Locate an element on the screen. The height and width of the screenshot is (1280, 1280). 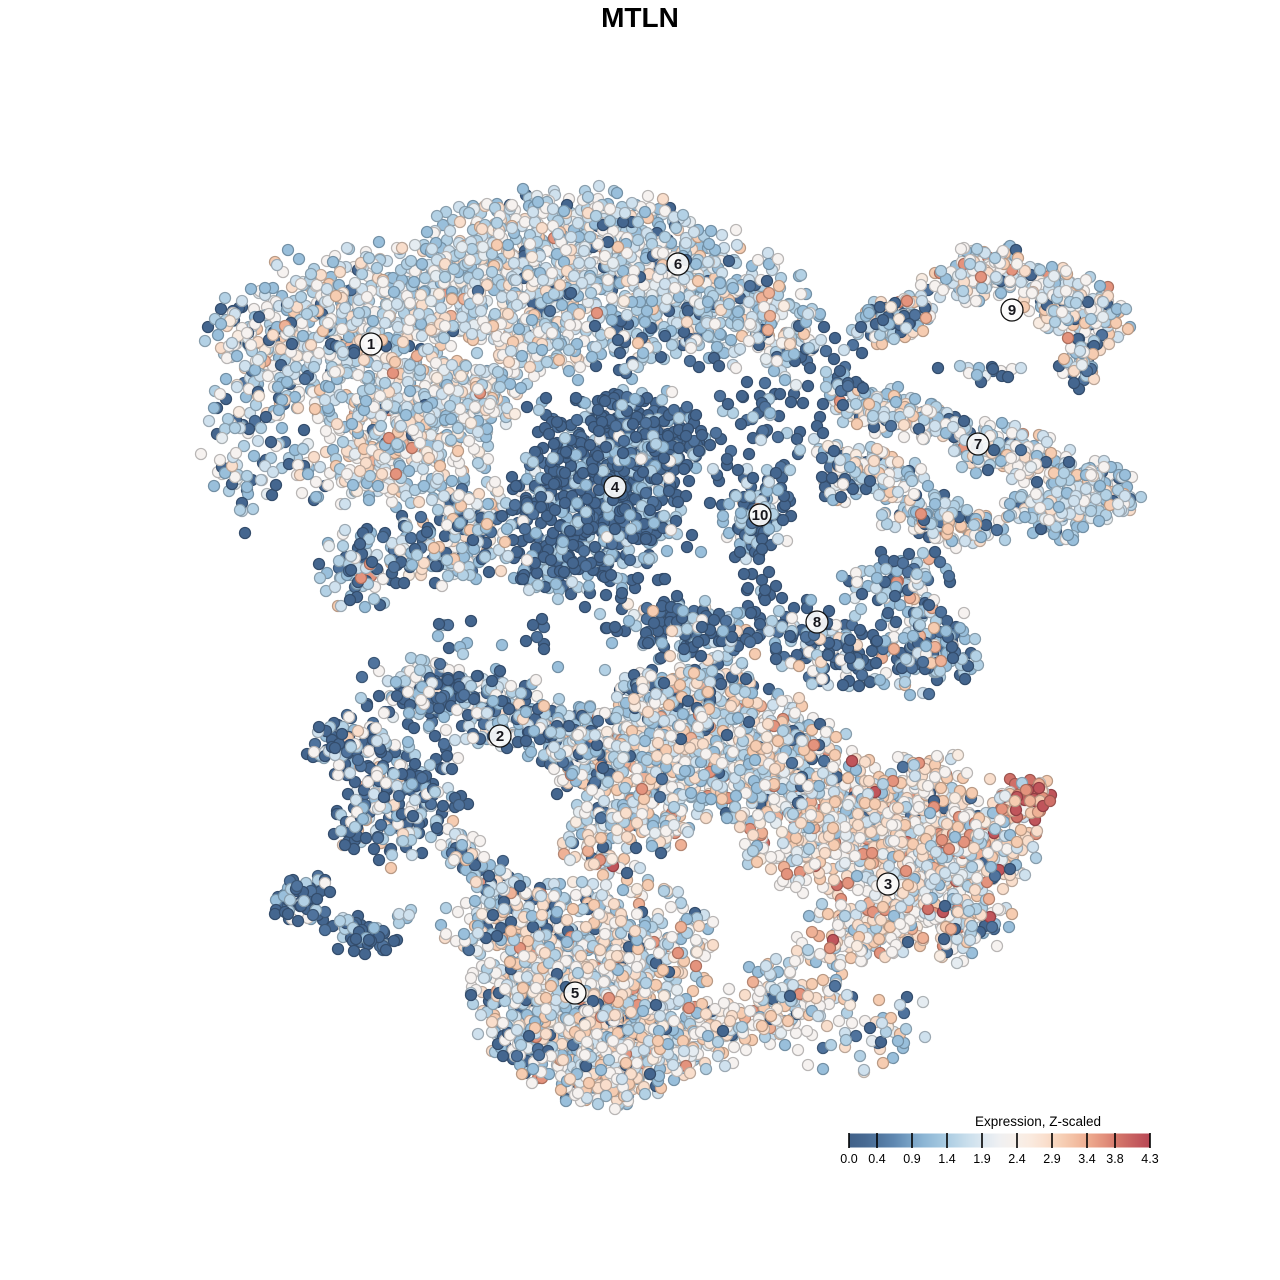
svg-text: 1.4 is located at coordinates (946, 1159).